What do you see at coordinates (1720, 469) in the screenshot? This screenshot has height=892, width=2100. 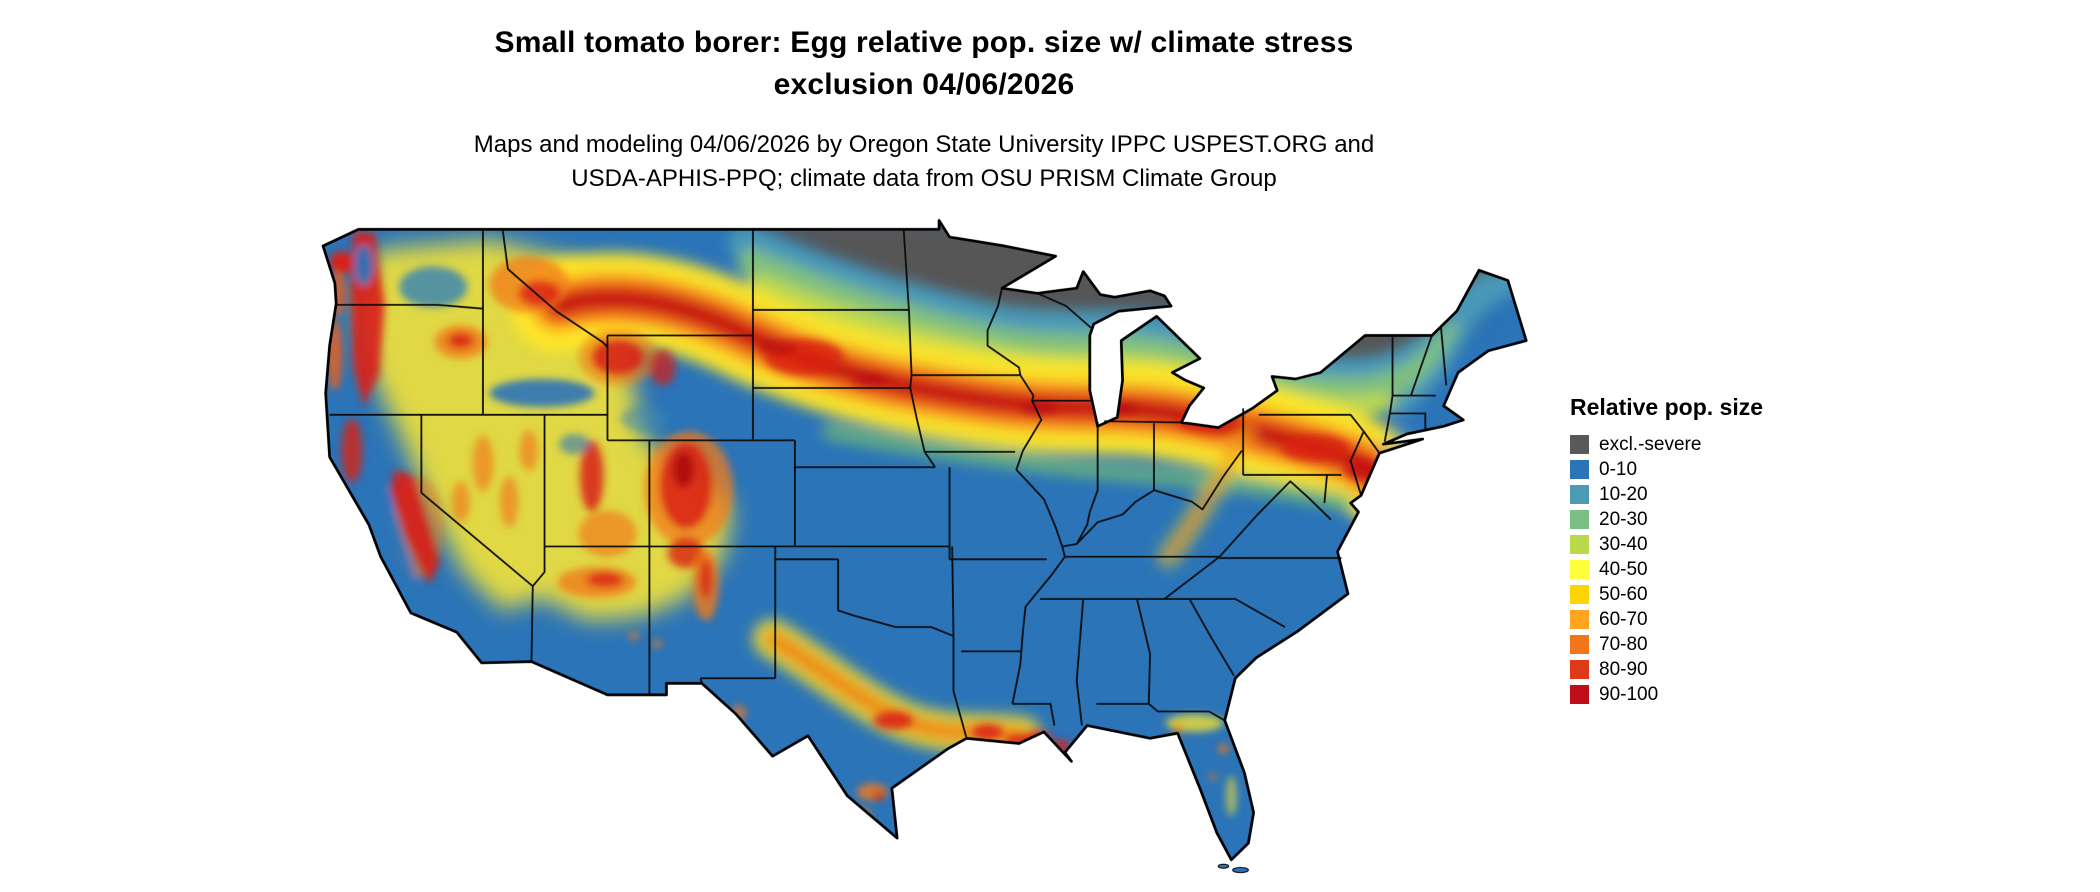 I see `legend-item: 0-10` at bounding box center [1720, 469].